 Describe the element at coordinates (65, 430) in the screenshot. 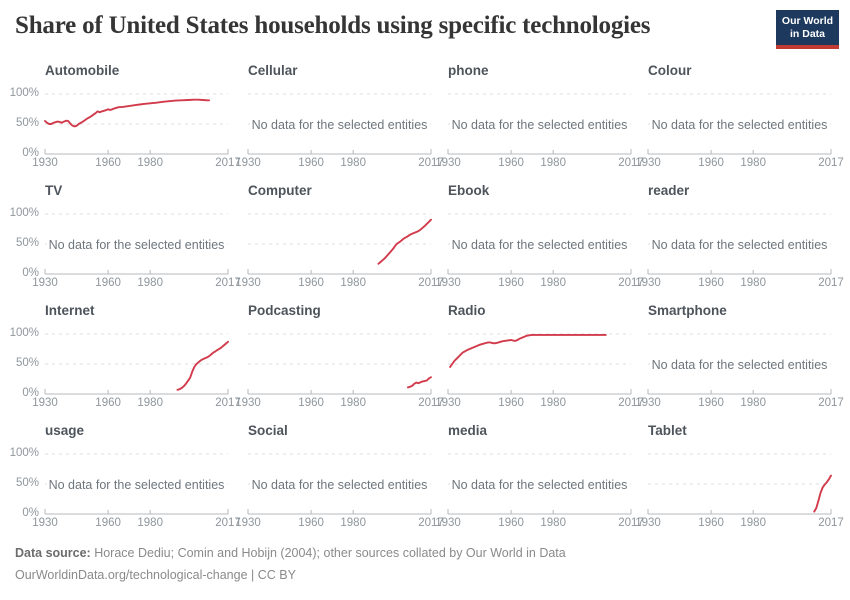

I see `facet-title: usage` at that location.